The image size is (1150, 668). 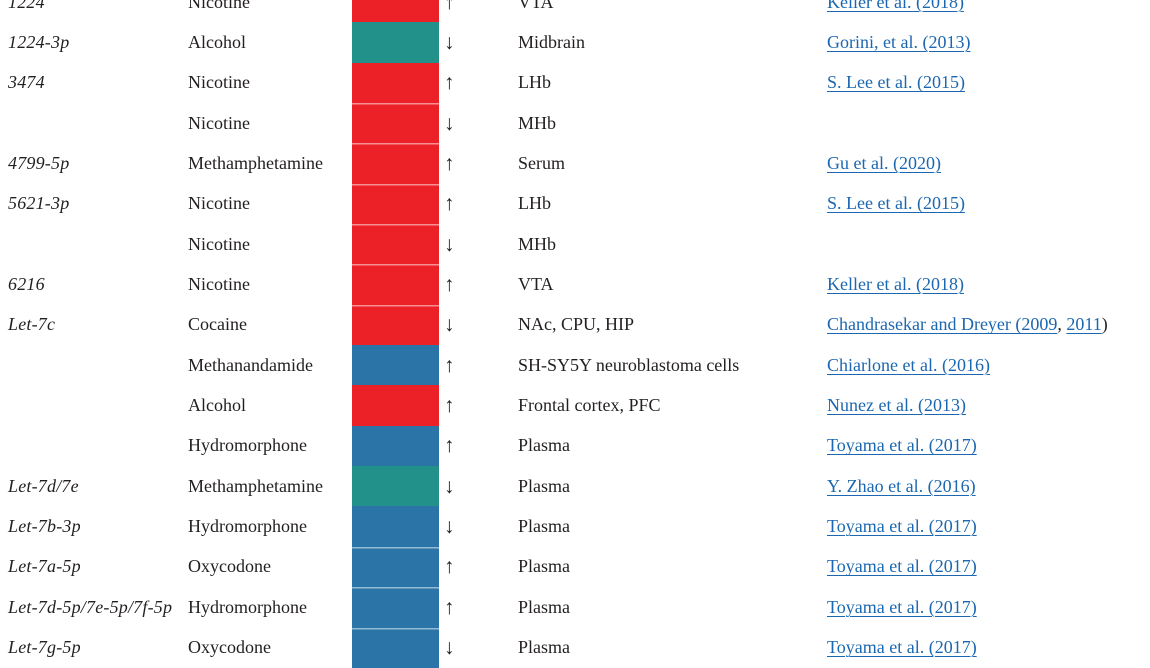 I want to click on citation-text: ,, so click(x=1062, y=324).